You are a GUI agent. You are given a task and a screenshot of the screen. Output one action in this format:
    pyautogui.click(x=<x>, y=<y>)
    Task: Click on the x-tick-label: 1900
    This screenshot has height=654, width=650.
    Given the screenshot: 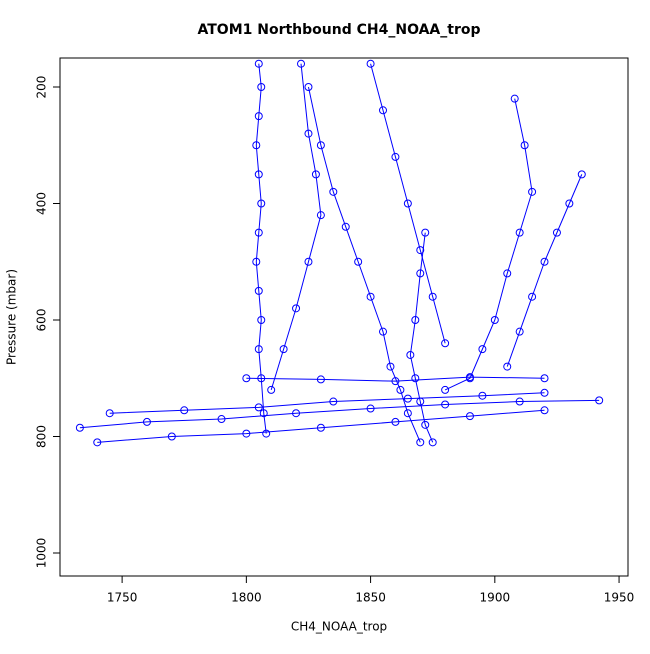 What is the action you would take?
    pyautogui.click(x=495, y=598)
    